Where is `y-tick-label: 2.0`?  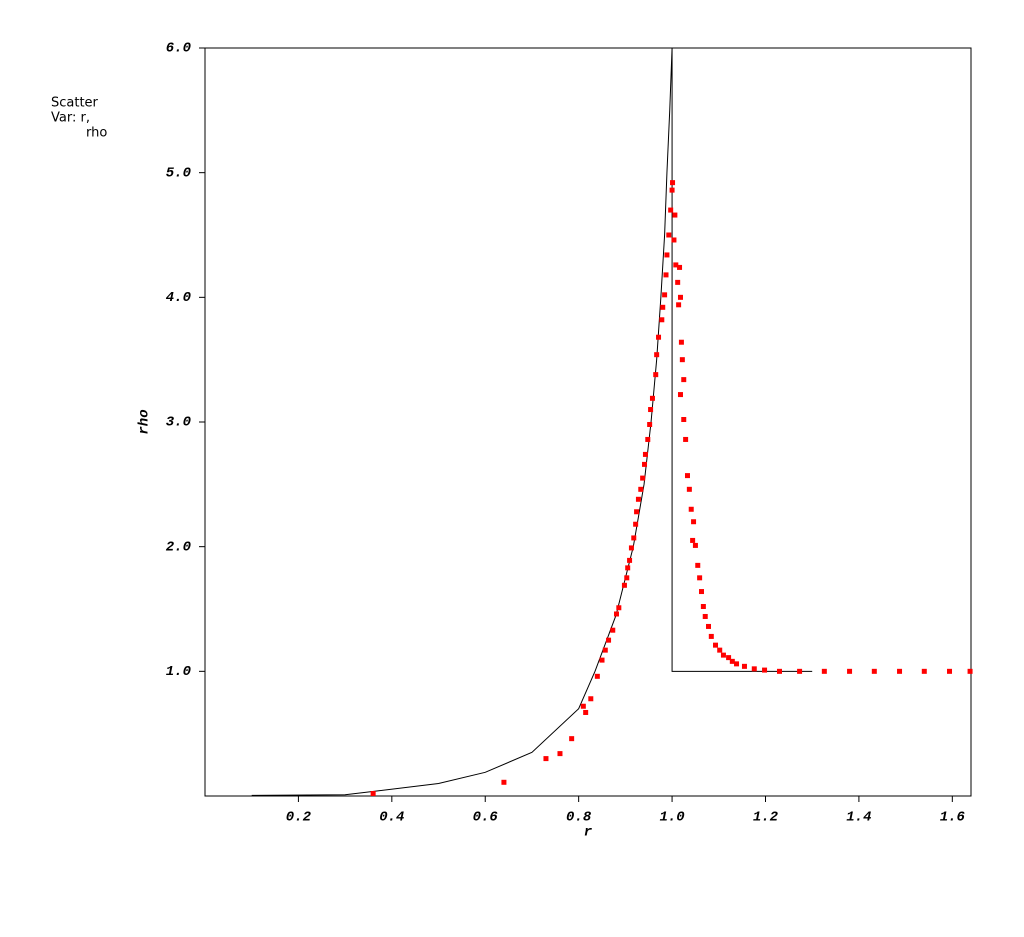 y-tick-label: 2.0 is located at coordinates (178, 547).